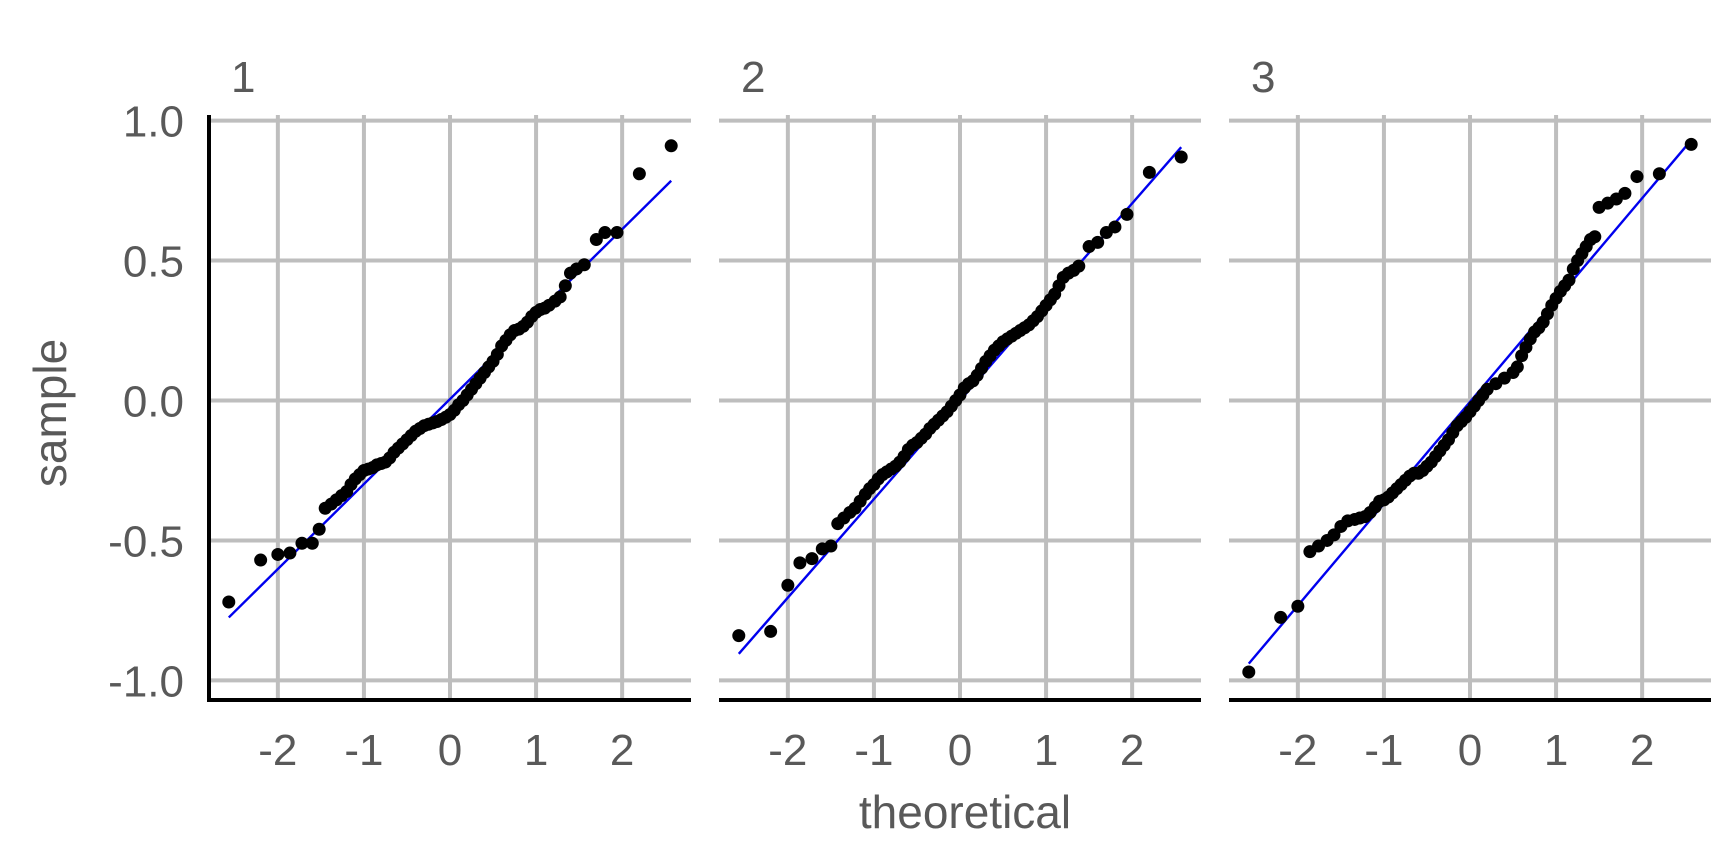 Image resolution: width=1728 pixels, height=864 pixels. I want to click on panel-strip-label: 3, so click(1263, 77).